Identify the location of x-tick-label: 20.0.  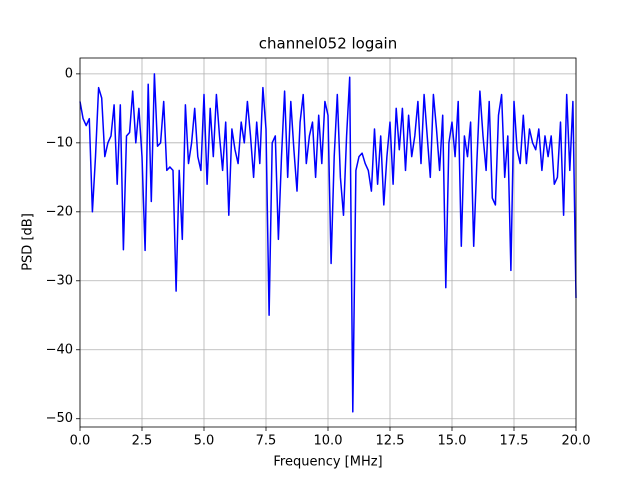
(576, 441).